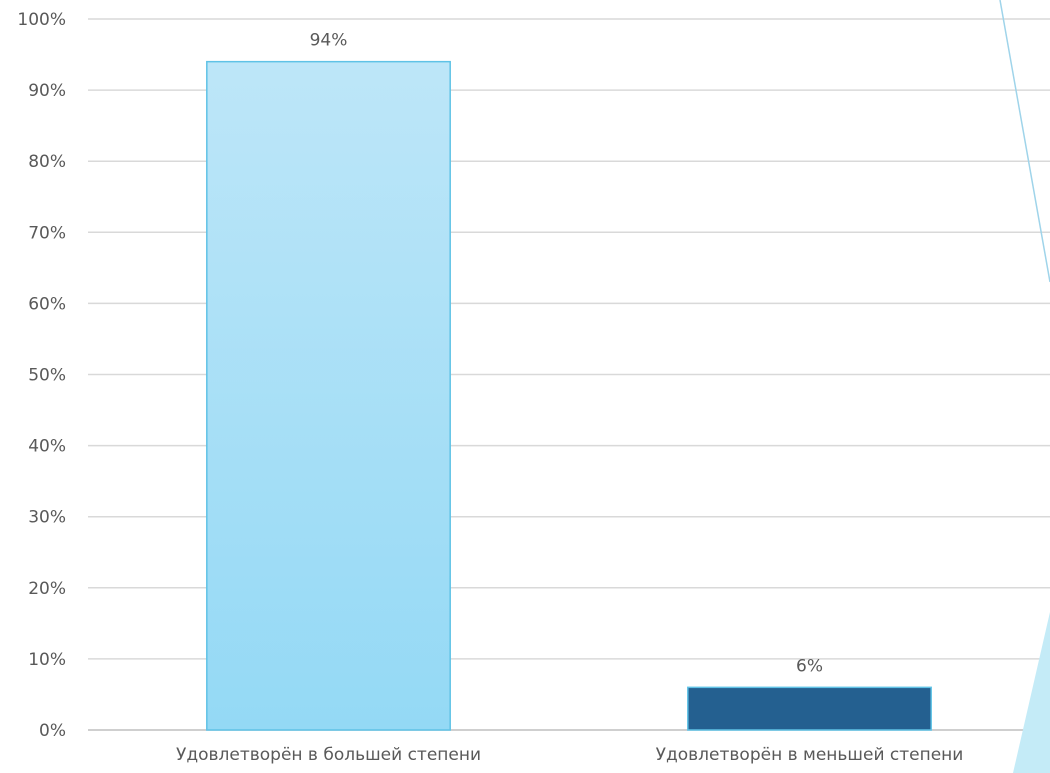 The image size is (1050, 773). Describe the element at coordinates (47, 518) in the screenshot. I see `y-tick-label: 30%` at that location.